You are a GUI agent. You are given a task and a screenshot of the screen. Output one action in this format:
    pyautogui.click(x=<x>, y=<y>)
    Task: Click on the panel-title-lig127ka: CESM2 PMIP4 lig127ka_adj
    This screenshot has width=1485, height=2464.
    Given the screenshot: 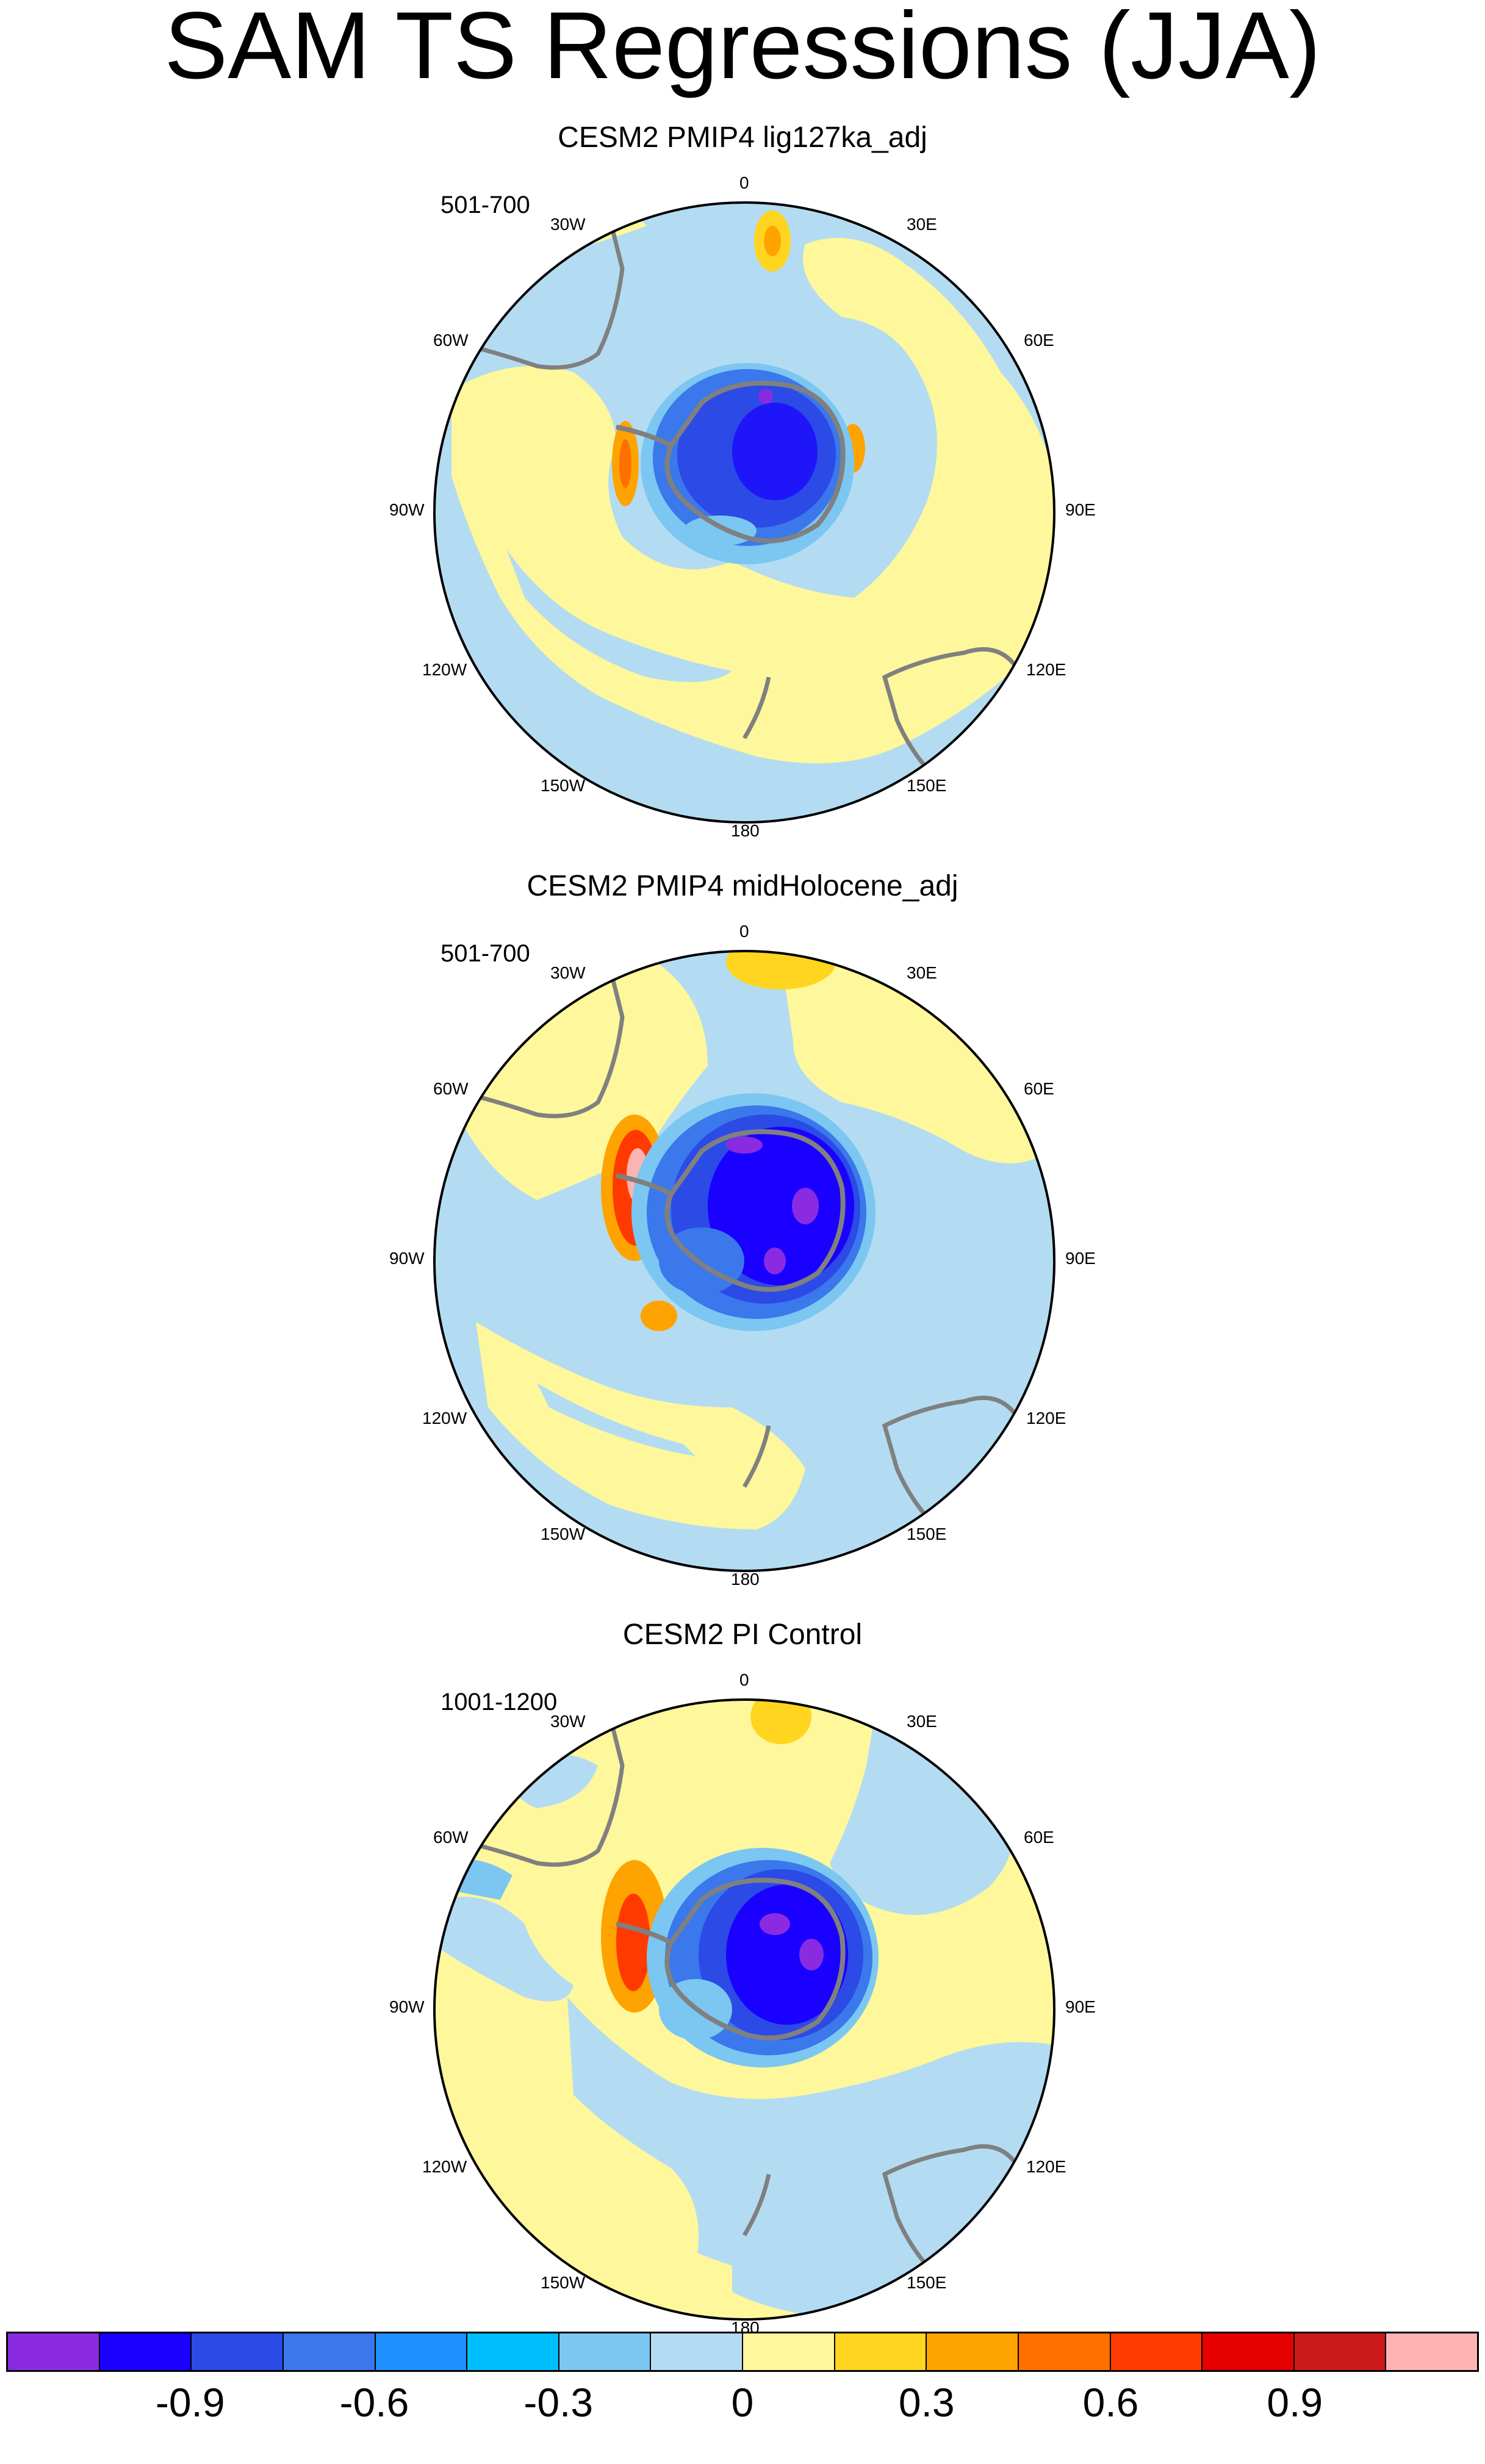 What is the action you would take?
    pyautogui.click(x=743, y=137)
    